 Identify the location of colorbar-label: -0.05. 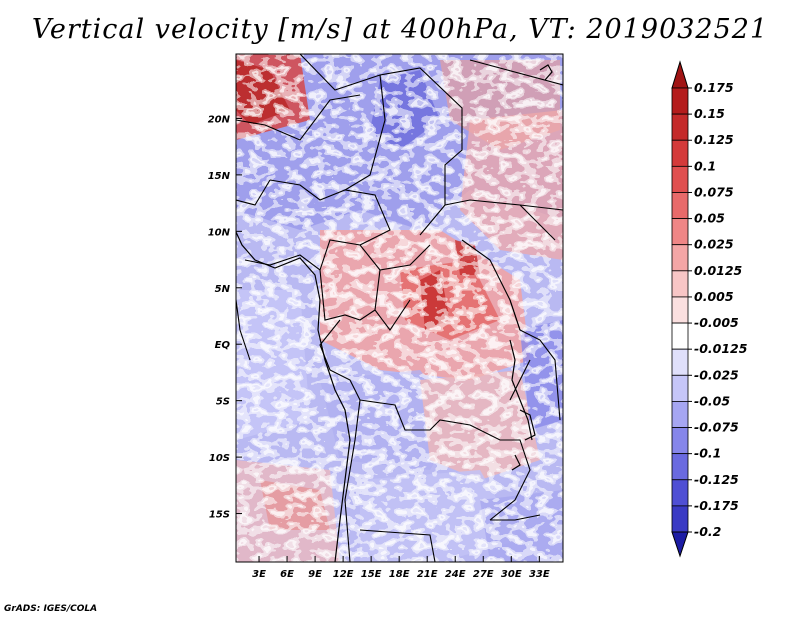
(712, 400).